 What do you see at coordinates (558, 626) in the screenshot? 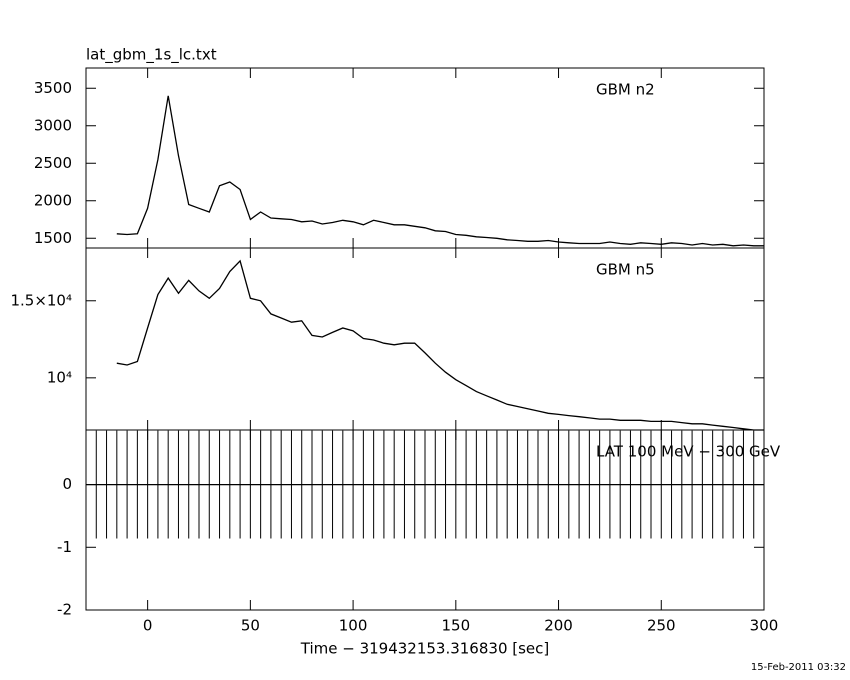
I see `x-tick-label: 200` at bounding box center [558, 626].